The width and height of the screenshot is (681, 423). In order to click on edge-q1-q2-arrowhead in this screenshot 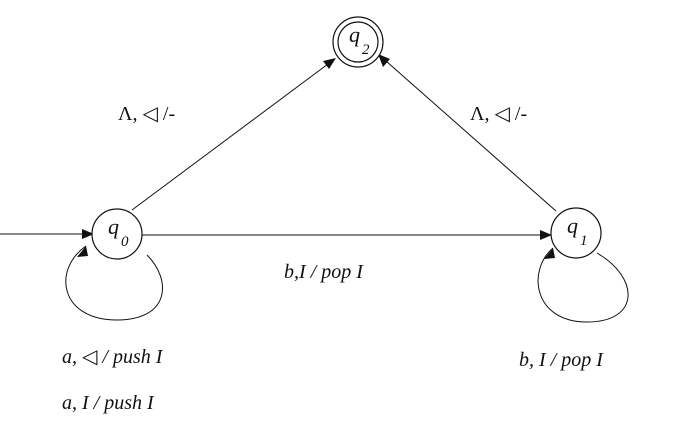, I will do `click(384, 60)`.